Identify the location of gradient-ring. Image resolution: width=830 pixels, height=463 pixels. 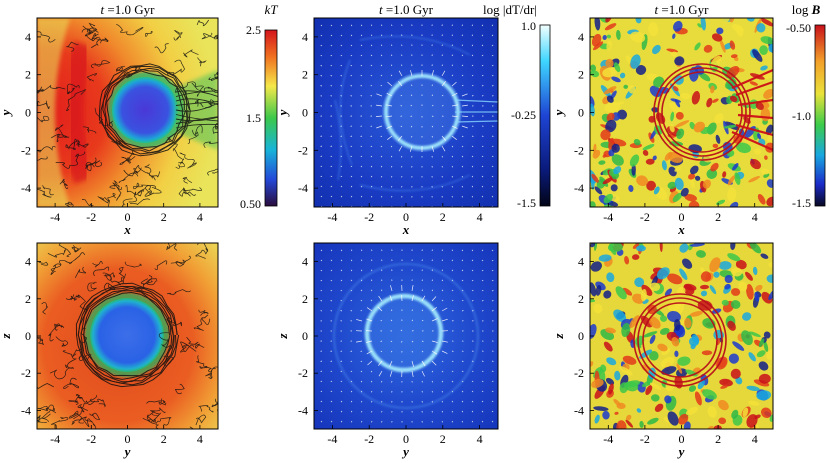
(404, 333).